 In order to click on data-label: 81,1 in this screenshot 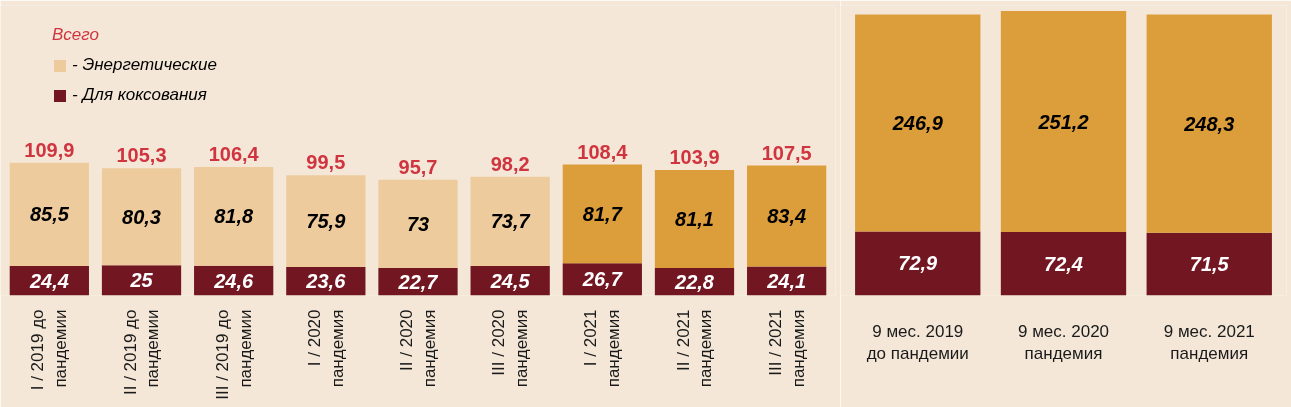, I will do `click(694, 218)`.